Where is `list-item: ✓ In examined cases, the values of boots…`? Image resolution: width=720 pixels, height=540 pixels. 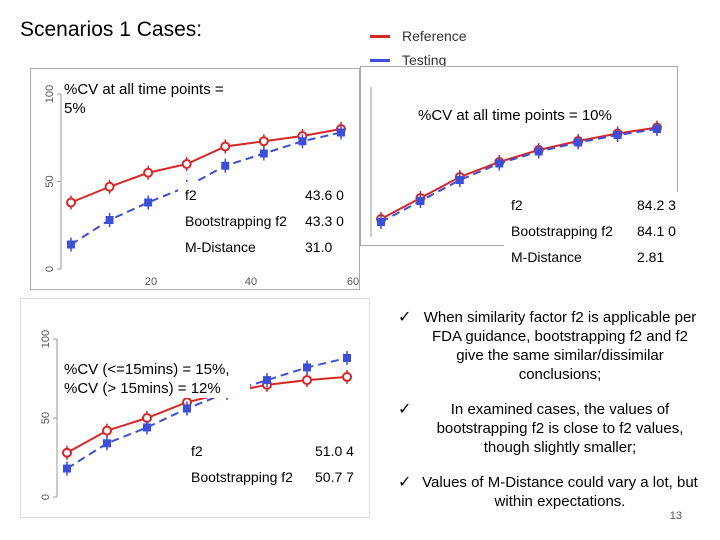 list-item: ✓ In examined cases, the values of boots… is located at coordinates (548, 428).